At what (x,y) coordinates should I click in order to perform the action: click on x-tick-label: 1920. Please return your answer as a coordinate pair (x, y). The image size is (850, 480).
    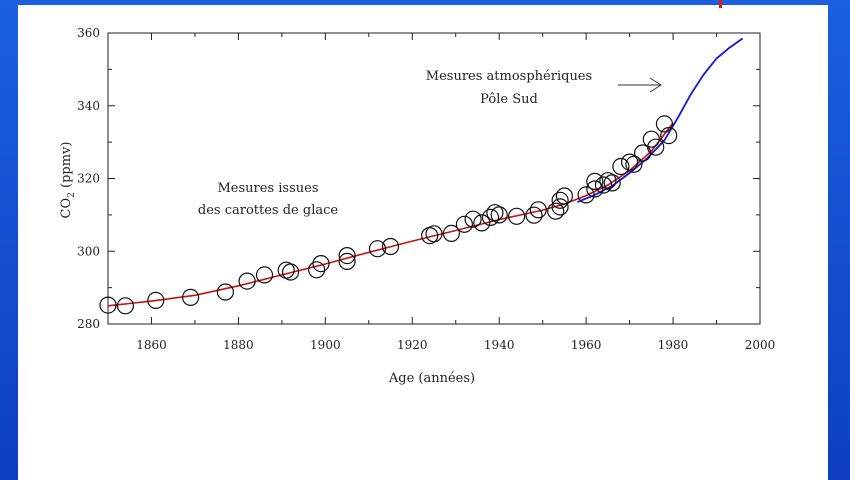
    Looking at the image, I should click on (412, 345).